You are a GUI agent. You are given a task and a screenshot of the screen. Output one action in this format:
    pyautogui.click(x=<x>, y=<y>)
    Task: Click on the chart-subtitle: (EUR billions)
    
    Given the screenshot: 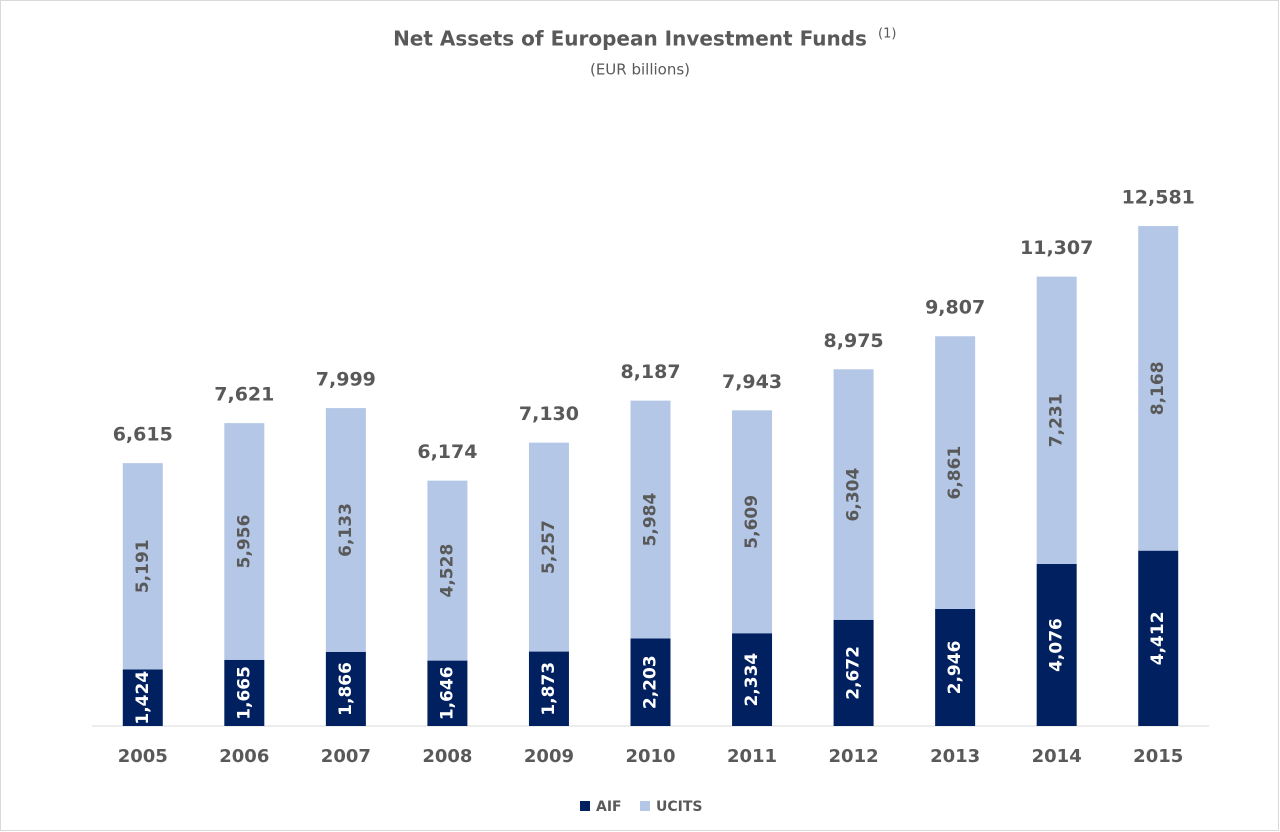 What is the action you would take?
    pyautogui.click(x=640, y=70)
    